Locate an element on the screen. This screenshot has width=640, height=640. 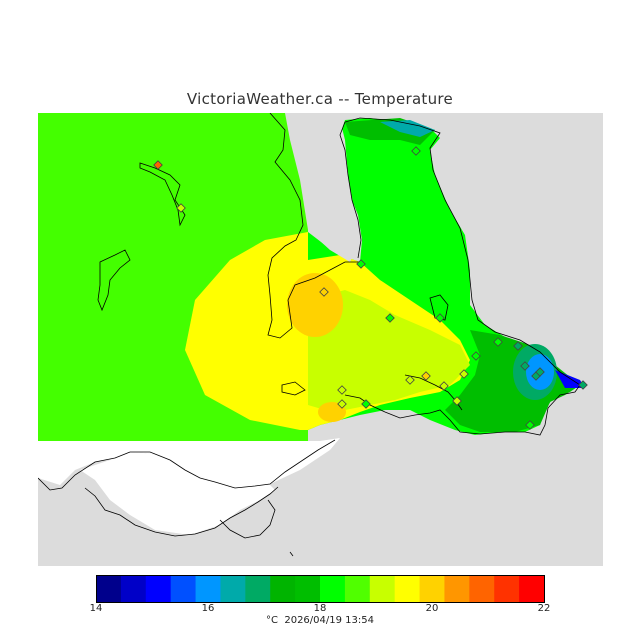
water-channel is located at coordinates (315, 187).